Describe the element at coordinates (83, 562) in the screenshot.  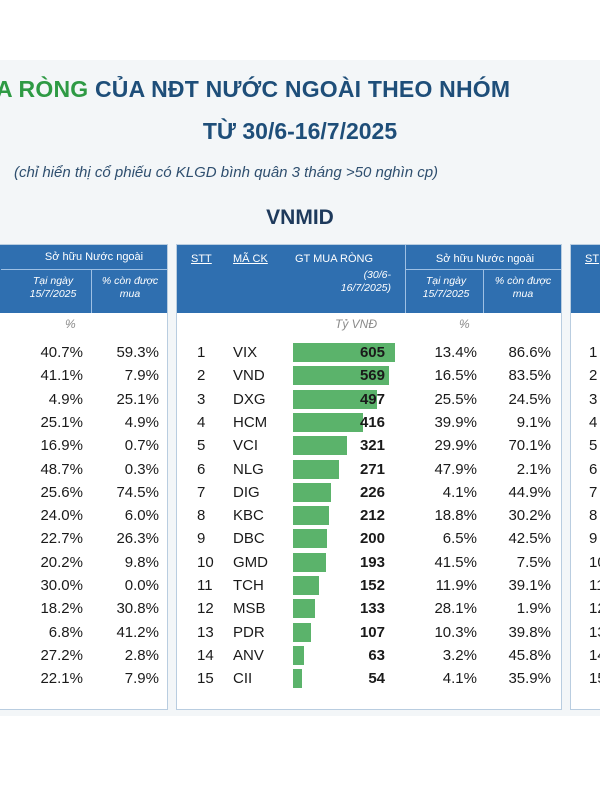
I see `left-table-row: 20.2% 9.8%` at that location.